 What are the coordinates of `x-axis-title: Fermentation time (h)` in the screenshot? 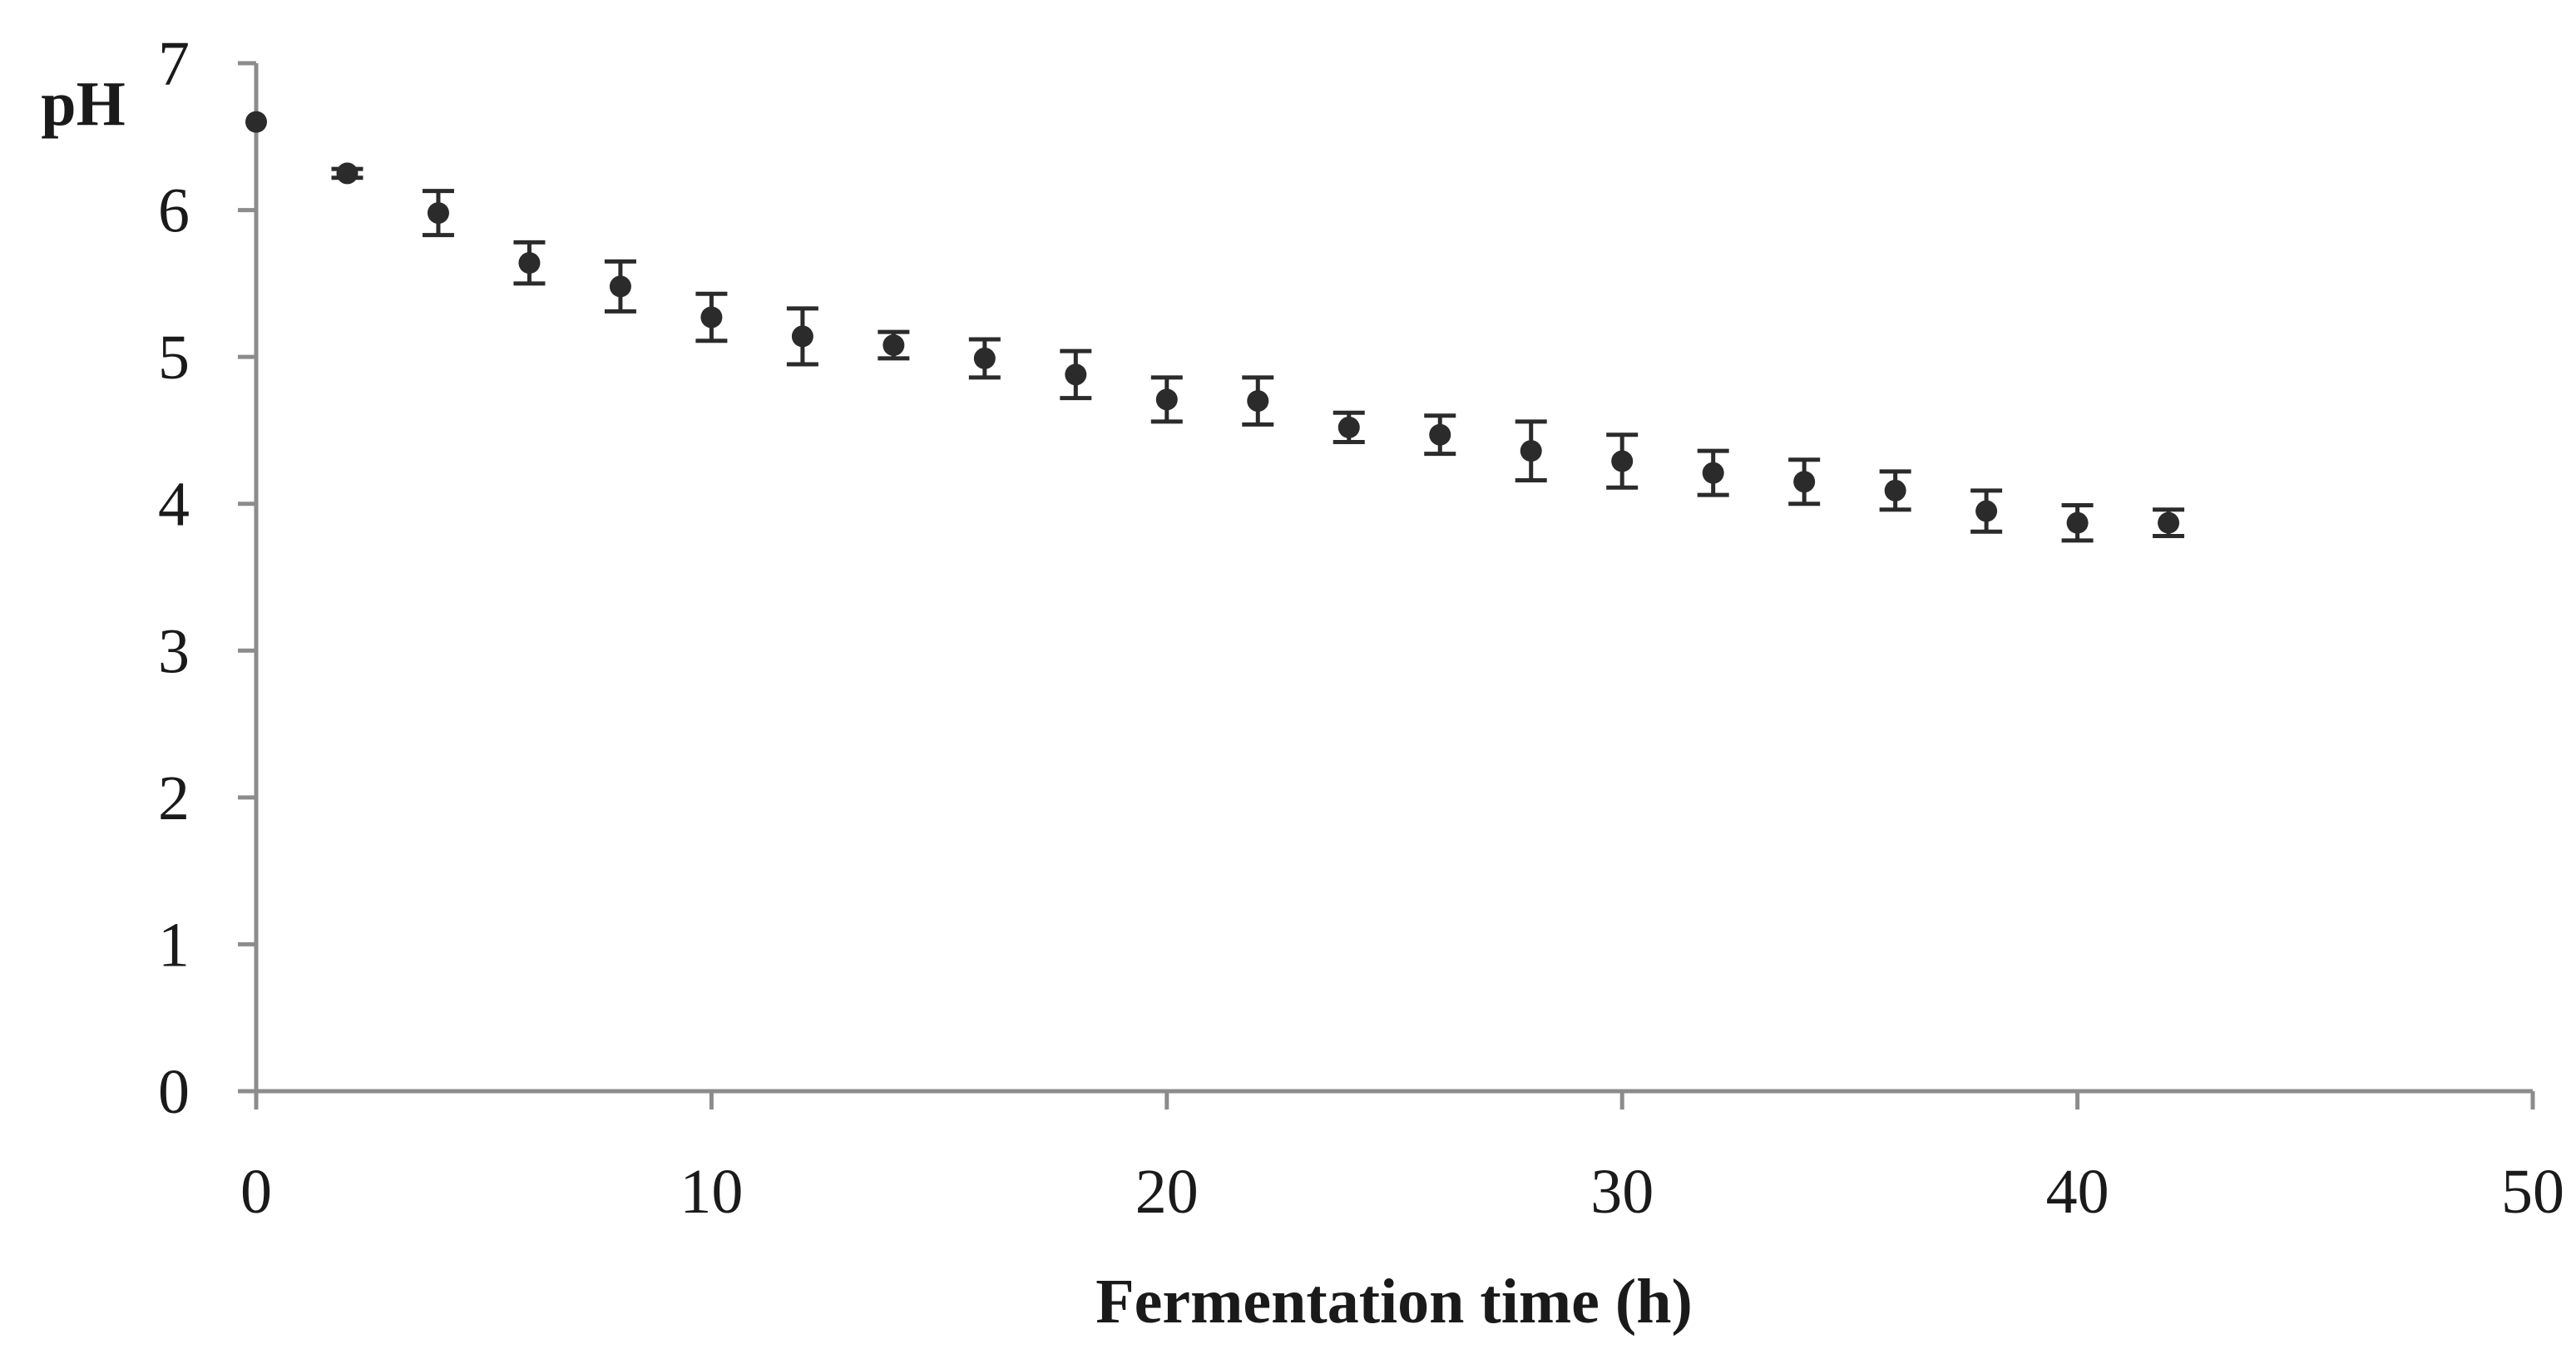 It's located at (1394, 1302).